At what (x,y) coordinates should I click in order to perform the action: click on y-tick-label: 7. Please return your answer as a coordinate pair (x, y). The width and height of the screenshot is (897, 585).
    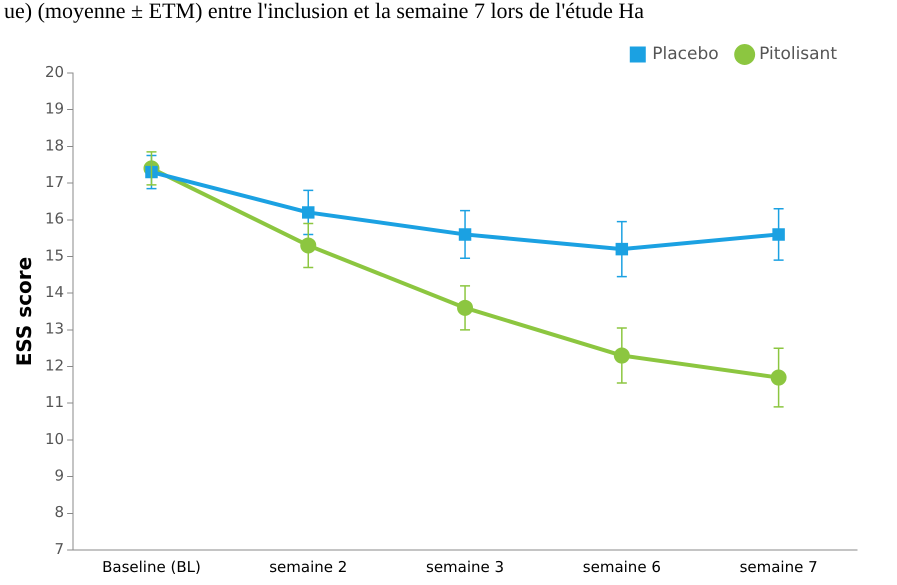
    Looking at the image, I should click on (59, 549).